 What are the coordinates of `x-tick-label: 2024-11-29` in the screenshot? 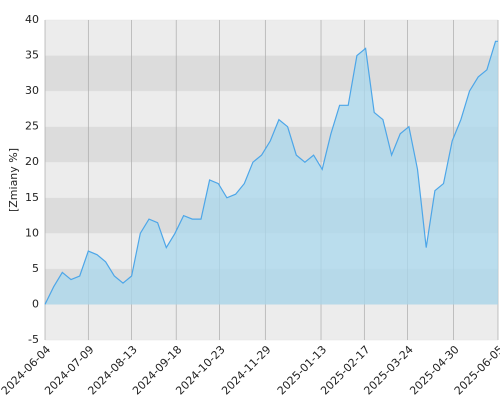 It's located at (246, 370).